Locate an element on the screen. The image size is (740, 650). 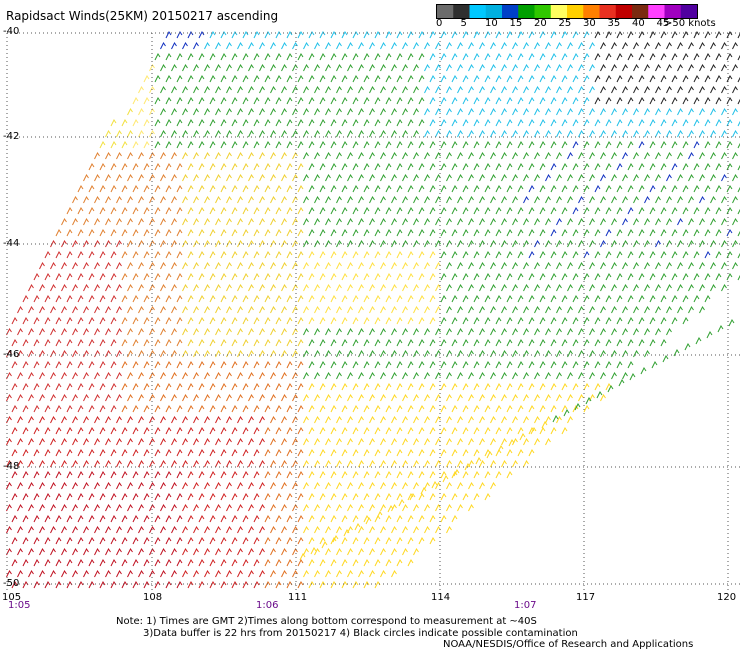
colorbar-tick-label: 5 is located at coordinates (463, 23).